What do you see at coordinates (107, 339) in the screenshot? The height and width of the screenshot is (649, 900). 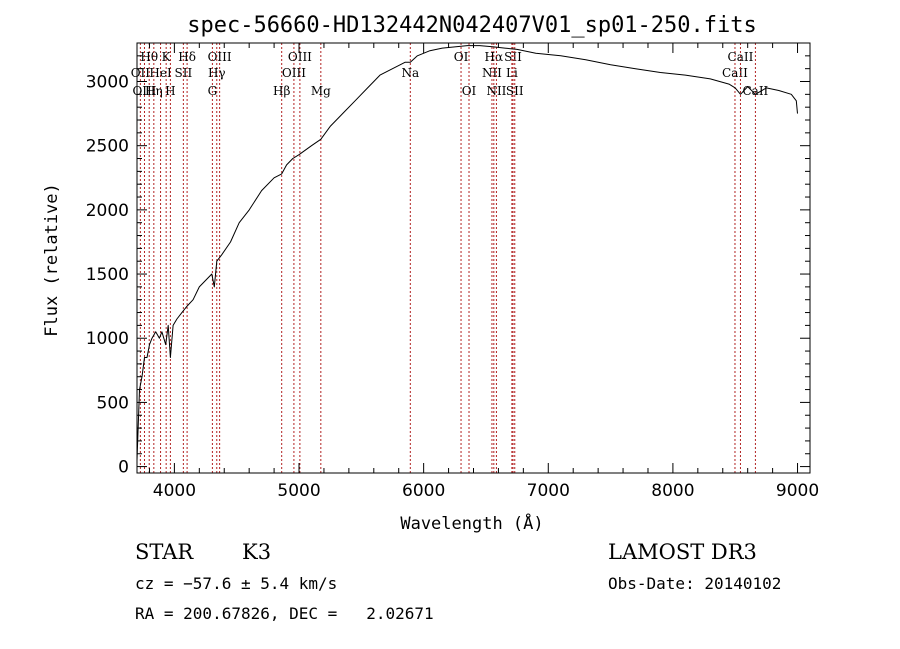 I see `y-tick-label-1000: 1000` at bounding box center [107, 339].